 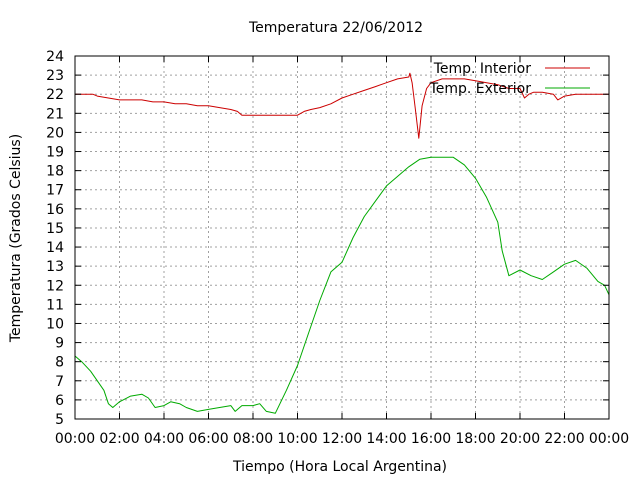 What do you see at coordinates (564, 439) in the screenshot?
I see `x-tick-label: 22:00` at bounding box center [564, 439].